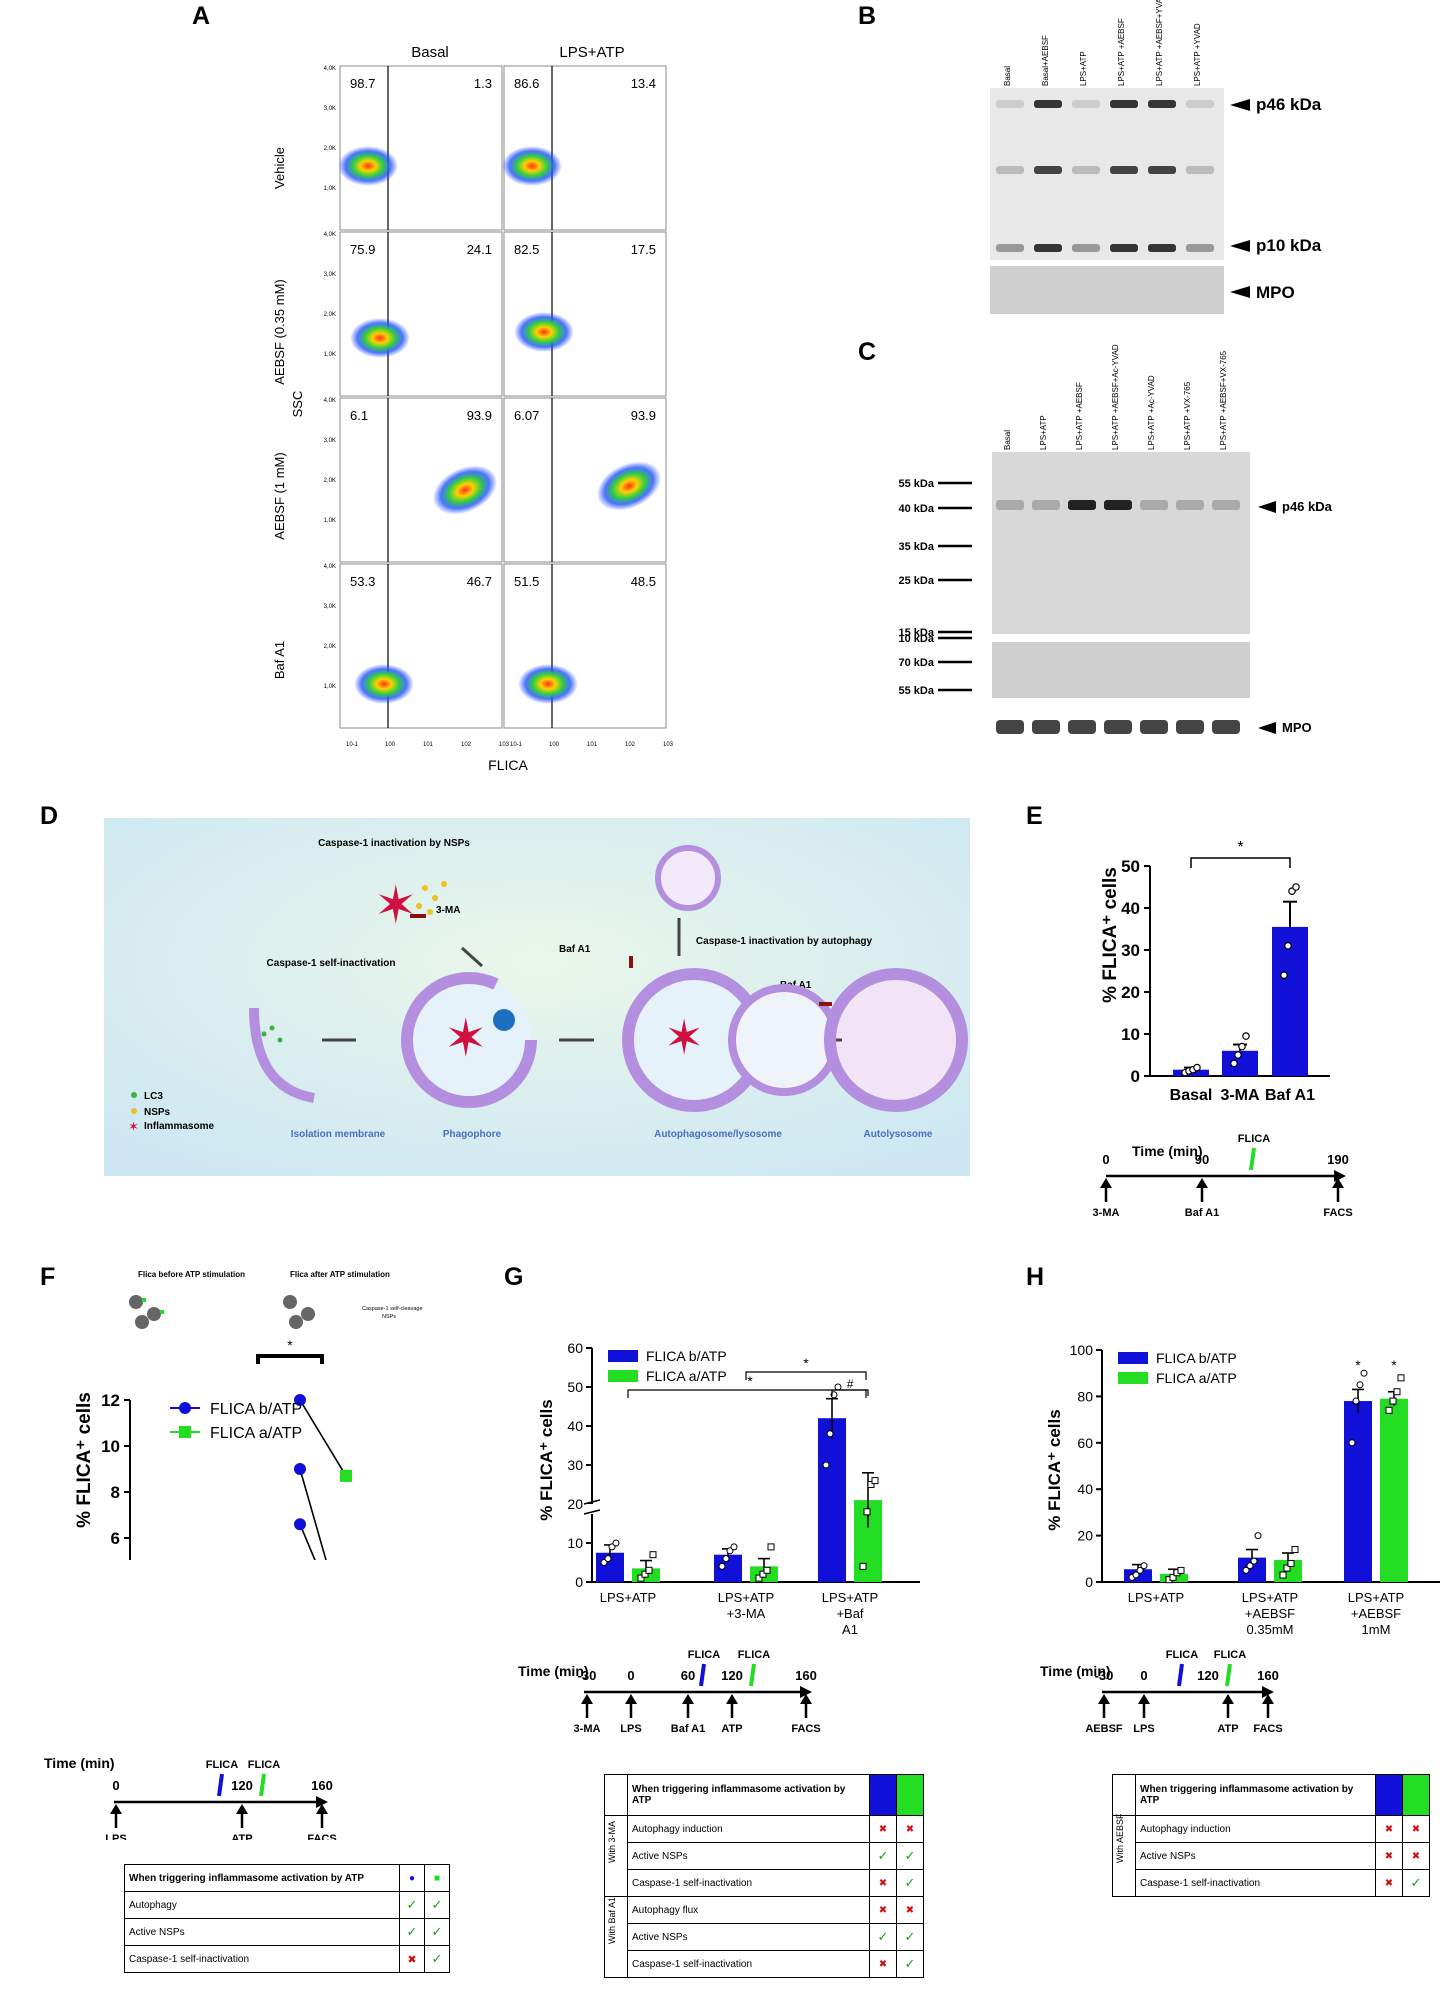 Image resolution: width=1443 pixels, height=1990 pixels. Describe the element at coordinates (279, 331) in the screenshot. I see `row-label-aebsf-035: AEBSF (0.35 mM)` at that location.